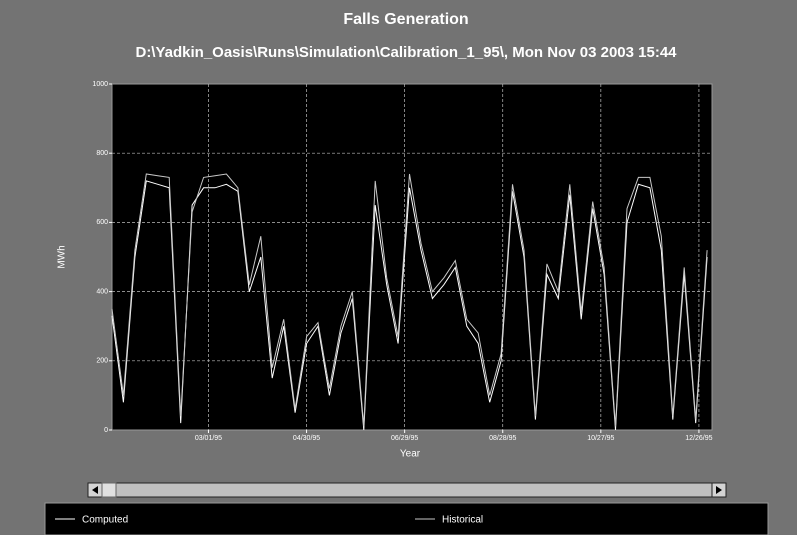  I want to click on scroll-thumb, so click(109, 490).